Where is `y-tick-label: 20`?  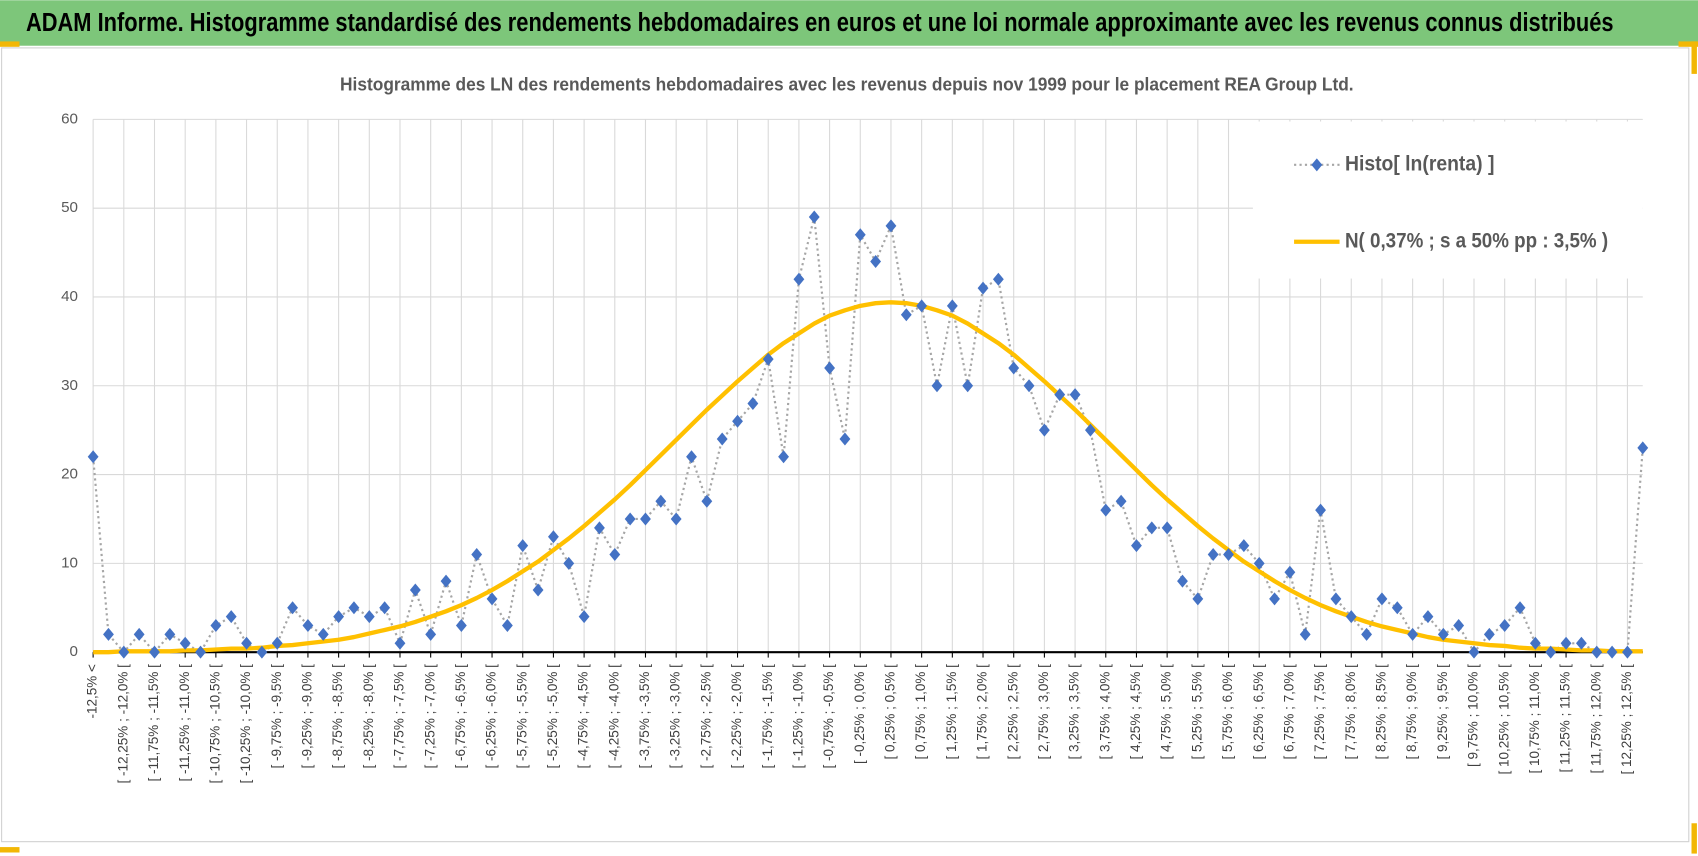 y-tick-label: 20 is located at coordinates (69, 474).